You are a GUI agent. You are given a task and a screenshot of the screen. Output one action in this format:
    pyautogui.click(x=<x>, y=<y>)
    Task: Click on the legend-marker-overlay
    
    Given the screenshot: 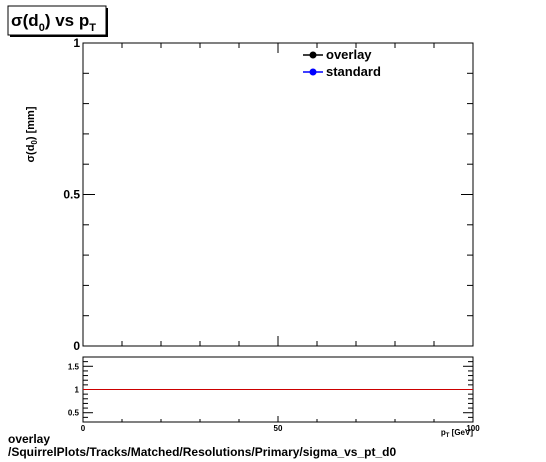 What is the action you would take?
    pyautogui.click(x=313, y=55)
    